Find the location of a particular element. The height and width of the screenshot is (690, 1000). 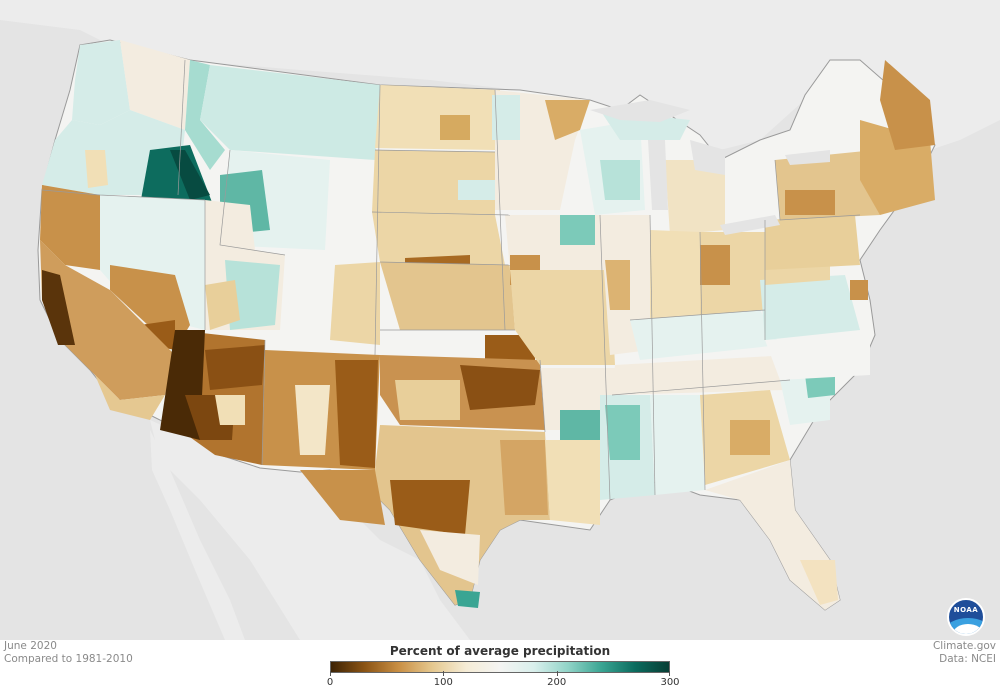

region-idaho-north is located at coordinates (205, 115).